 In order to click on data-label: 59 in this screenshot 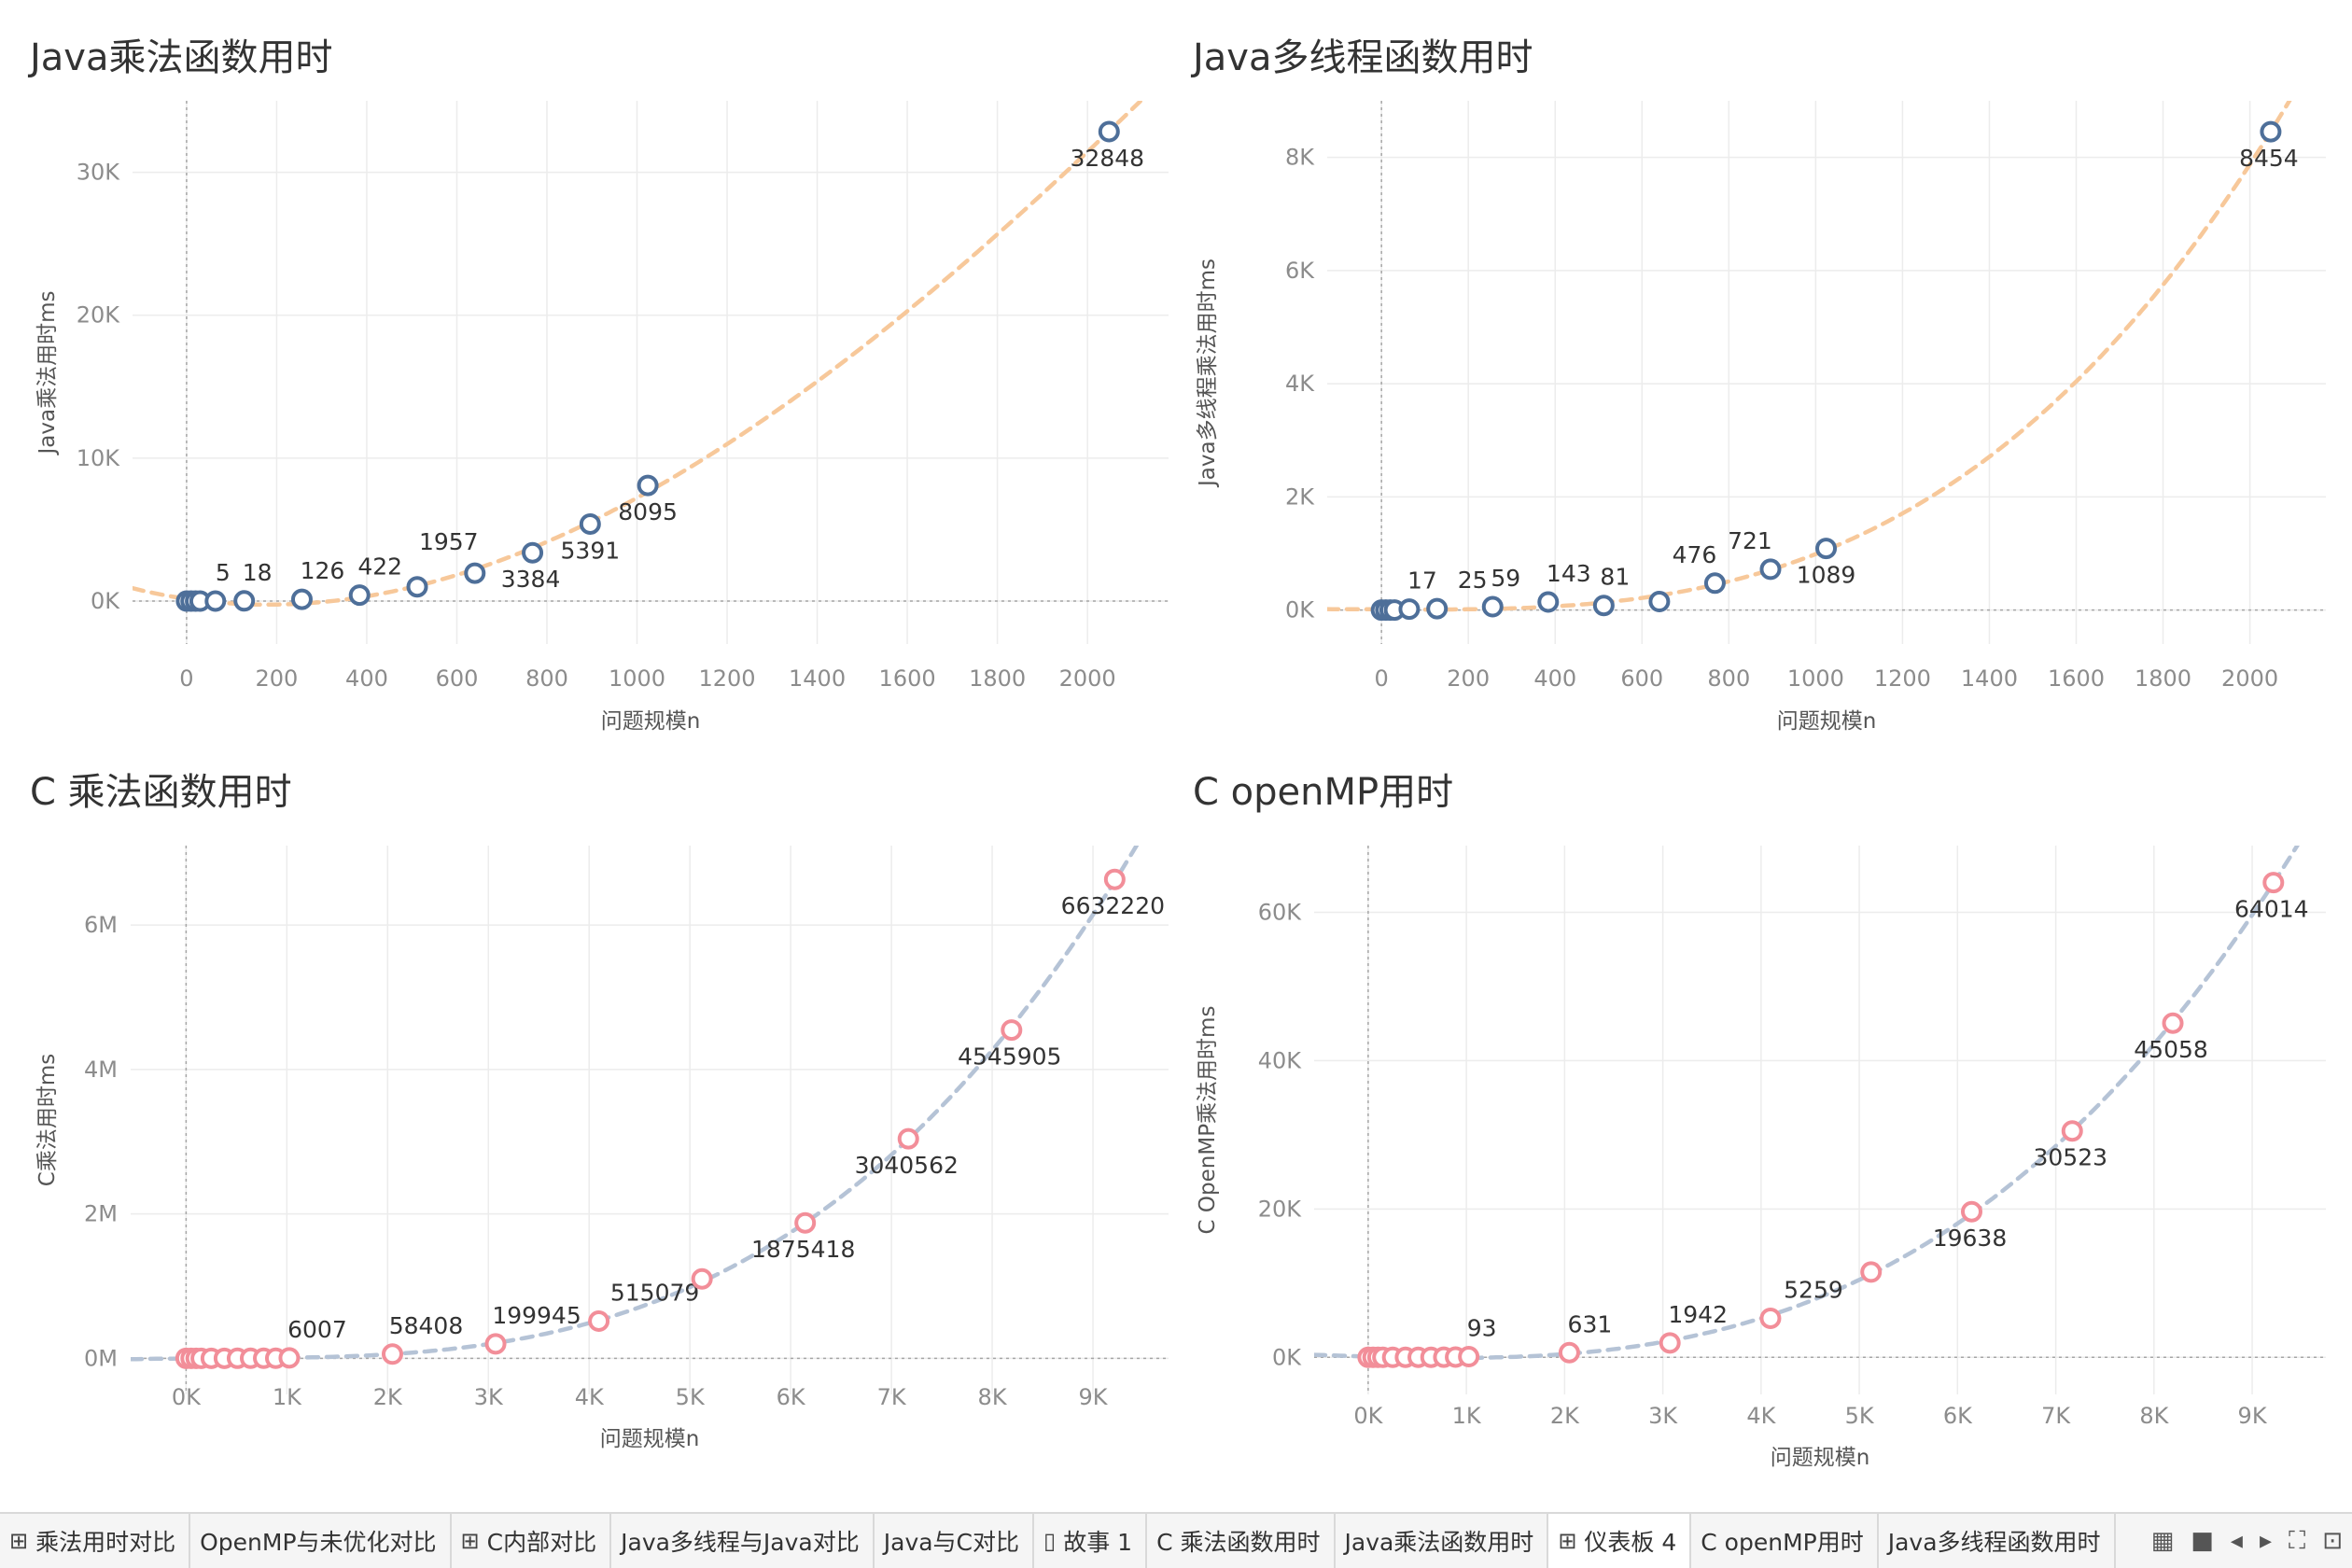, I will do `click(1505, 578)`.